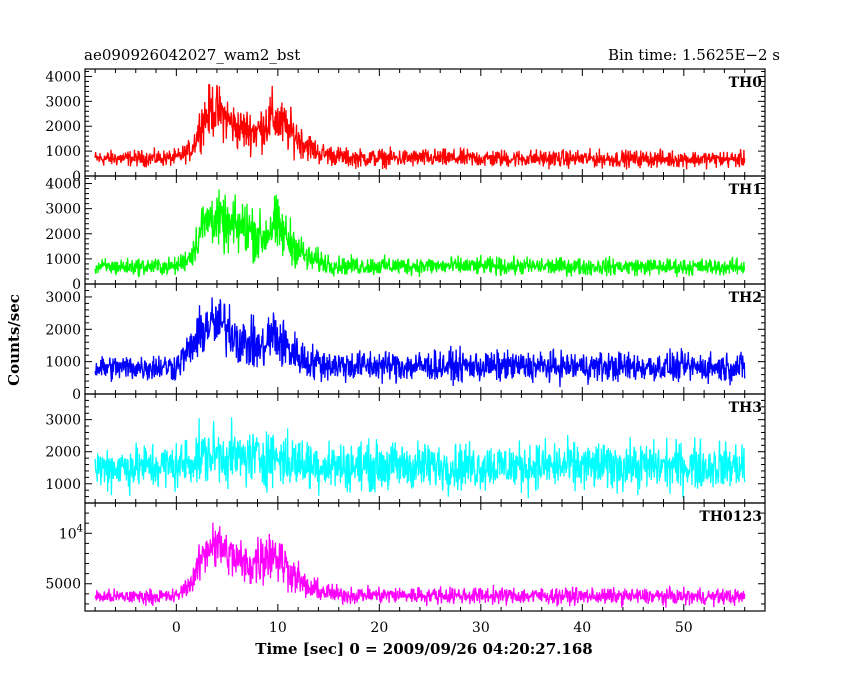  I want to click on series-line-th3, so click(420, 458).